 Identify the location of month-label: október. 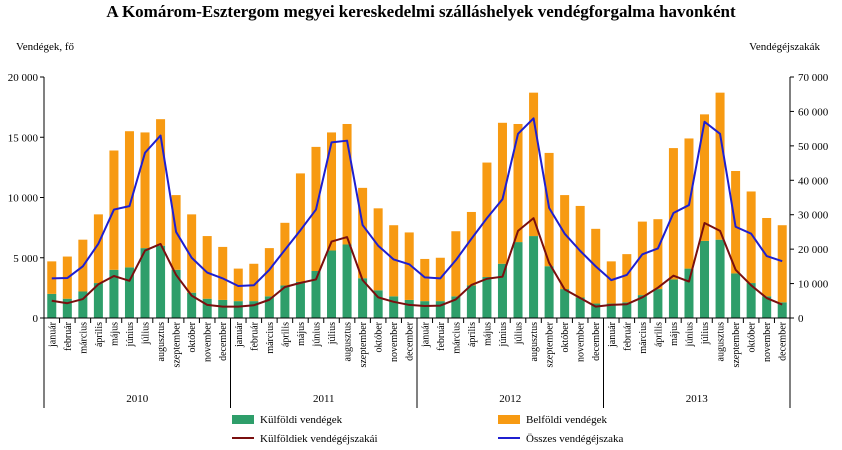
(752, 336).